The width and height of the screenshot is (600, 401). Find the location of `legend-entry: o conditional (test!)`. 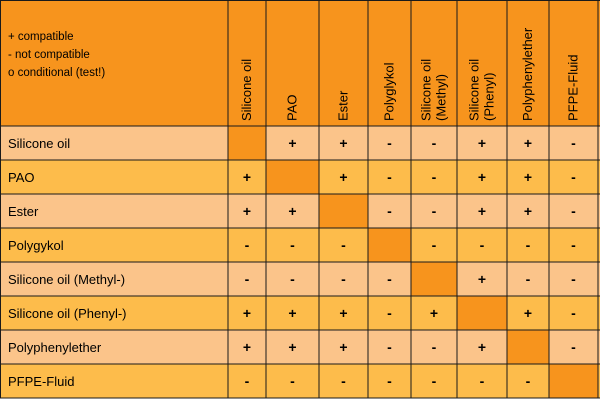

legend-entry: o conditional (test!) is located at coordinates (56, 73).